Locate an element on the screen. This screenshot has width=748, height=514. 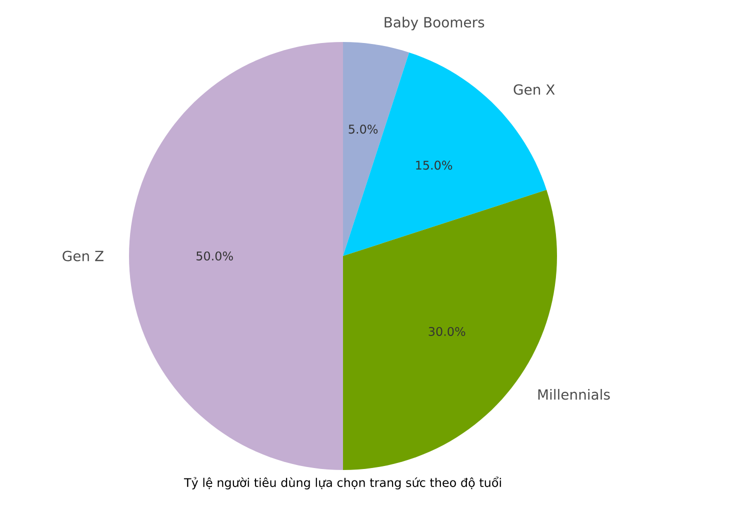
slice-label: Baby Boomers is located at coordinates (434, 23).